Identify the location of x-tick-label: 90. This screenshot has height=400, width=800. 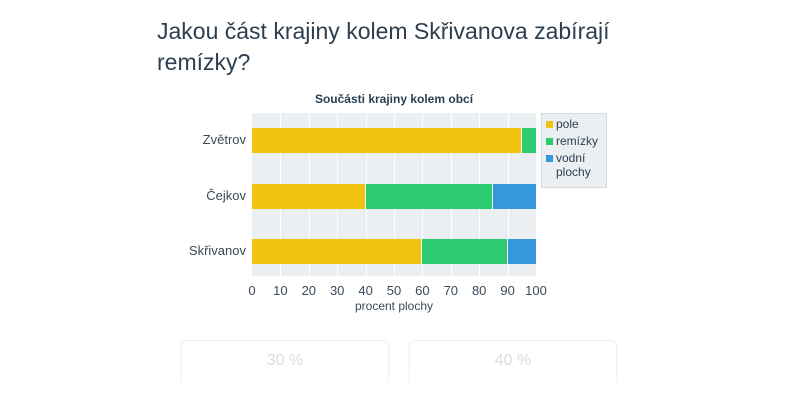
(507, 290).